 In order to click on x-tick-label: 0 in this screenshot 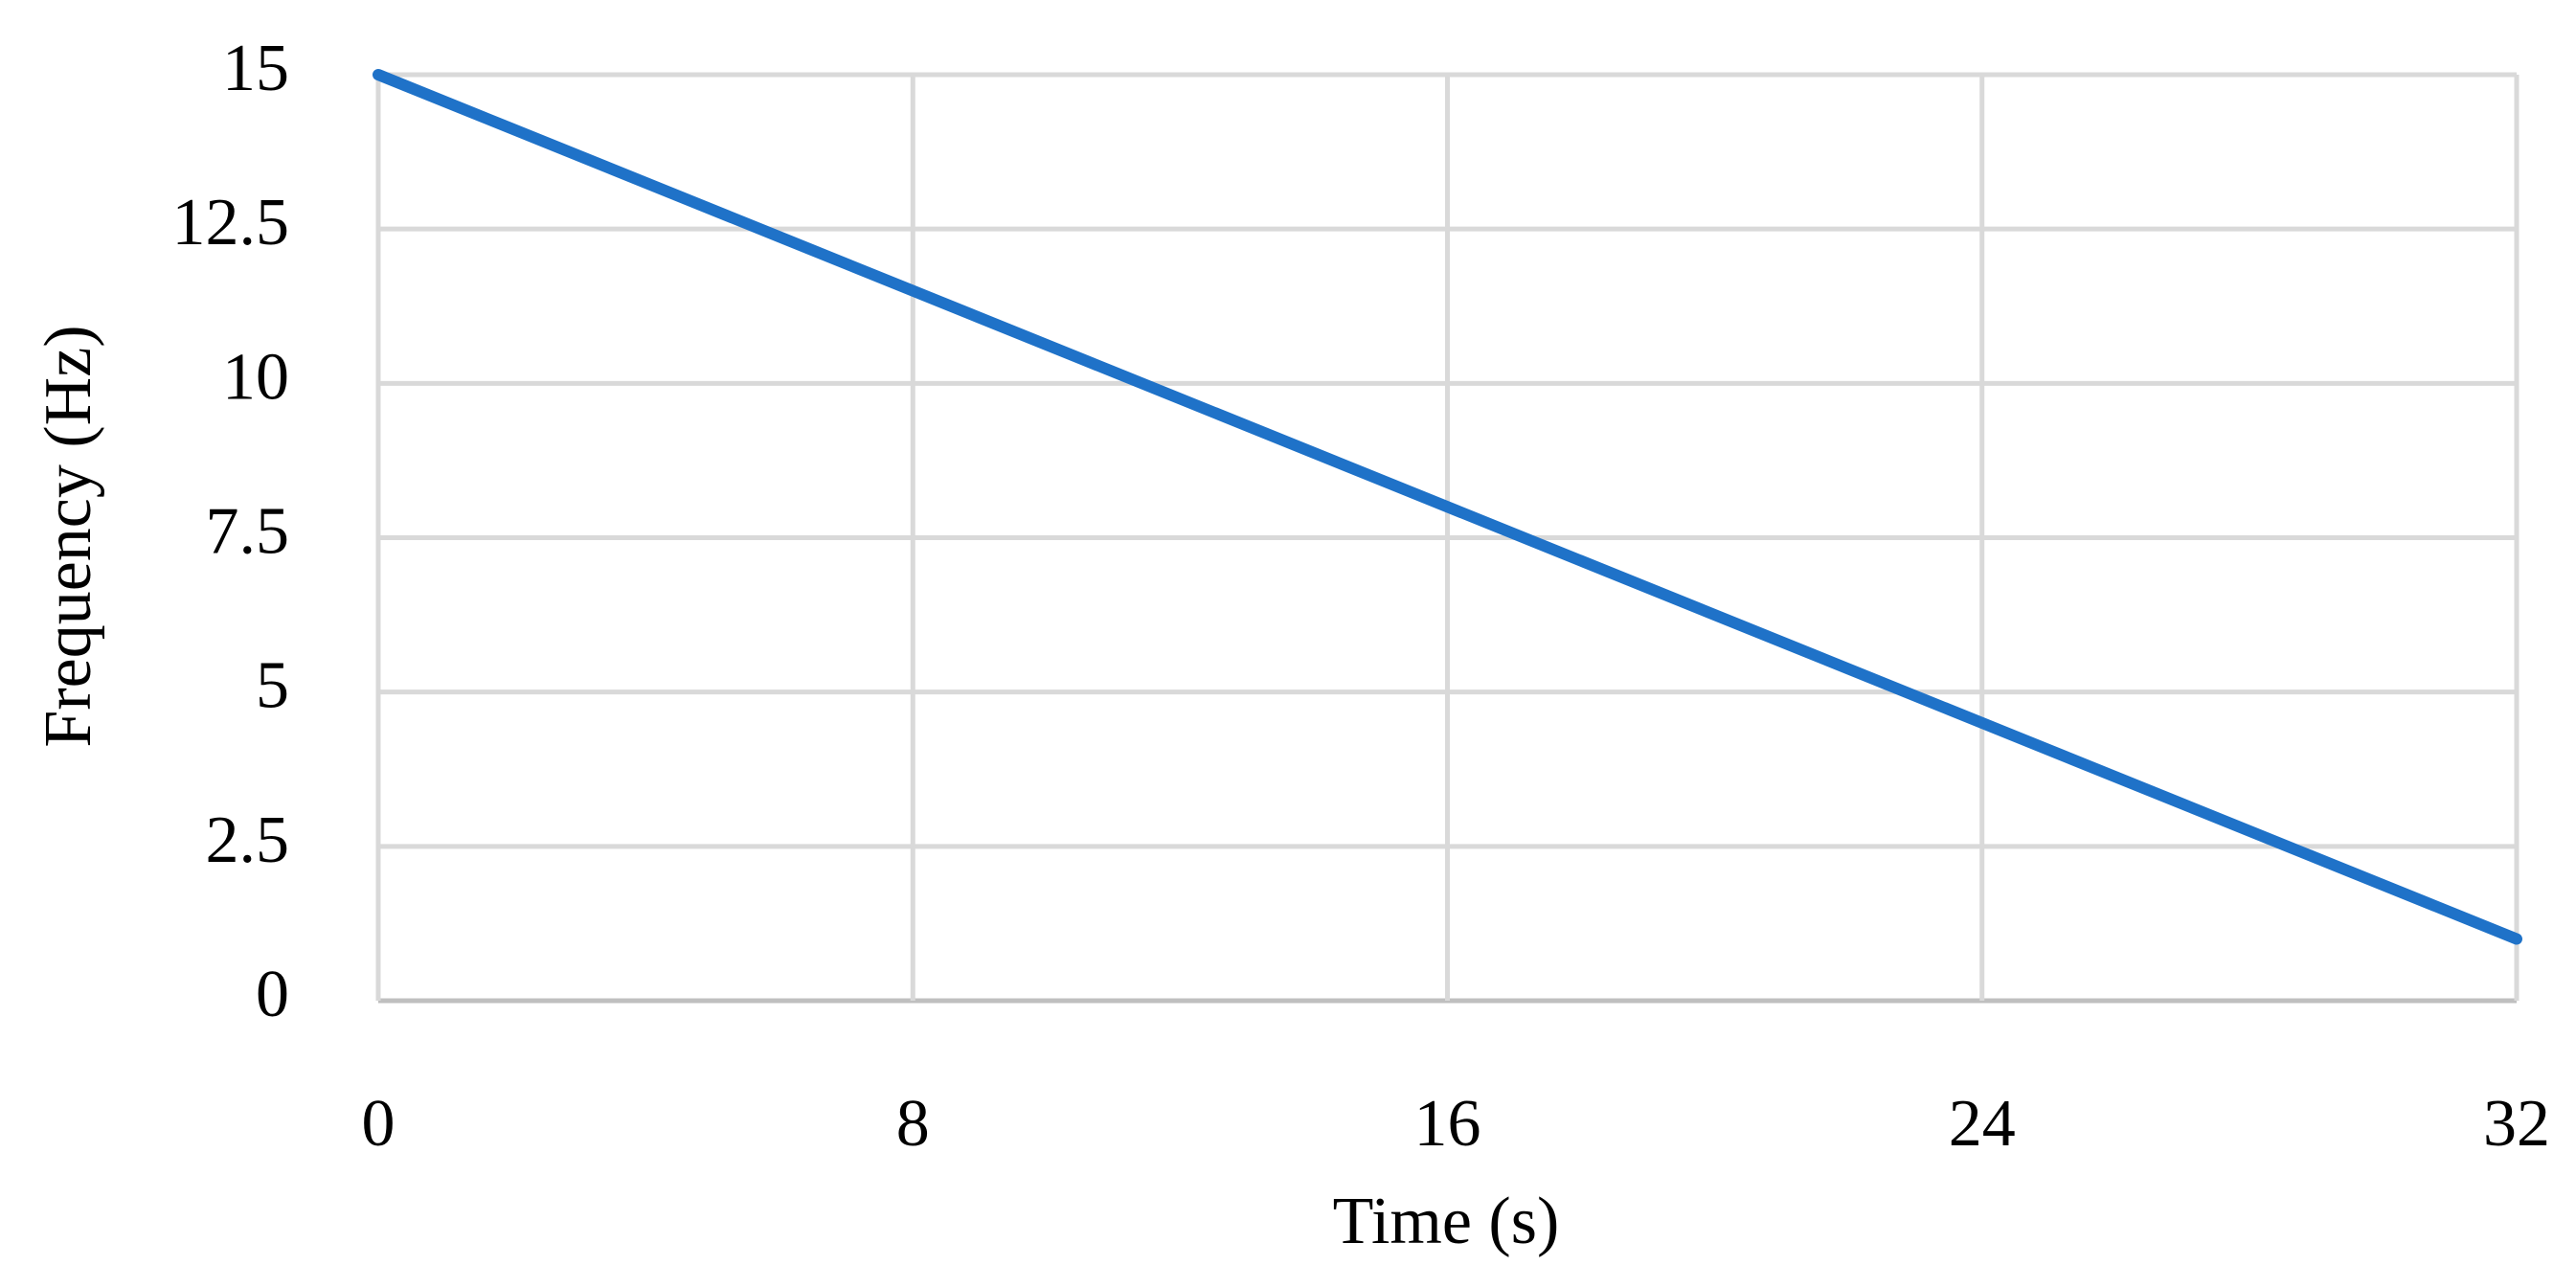, I will do `click(378, 1124)`.